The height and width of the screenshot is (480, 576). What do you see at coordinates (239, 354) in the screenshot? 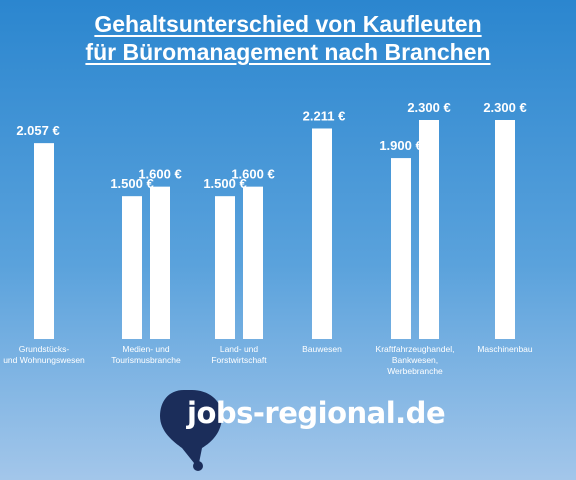
I see `category-label: Land- und Forstwirtschaft` at bounding box center [239, 354].